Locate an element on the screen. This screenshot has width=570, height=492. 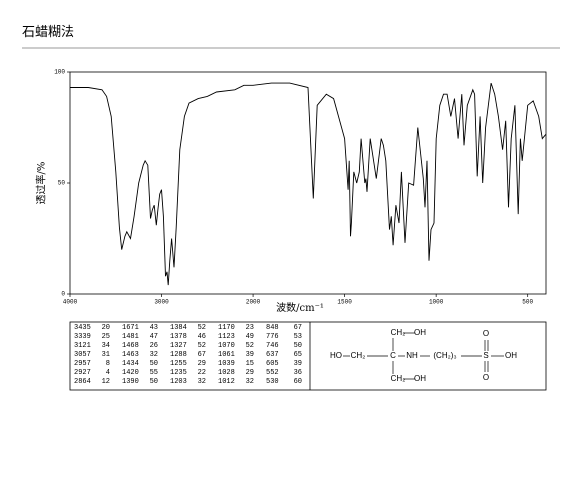
peak-transmittance: 34 is located at coordinates (106, 346).